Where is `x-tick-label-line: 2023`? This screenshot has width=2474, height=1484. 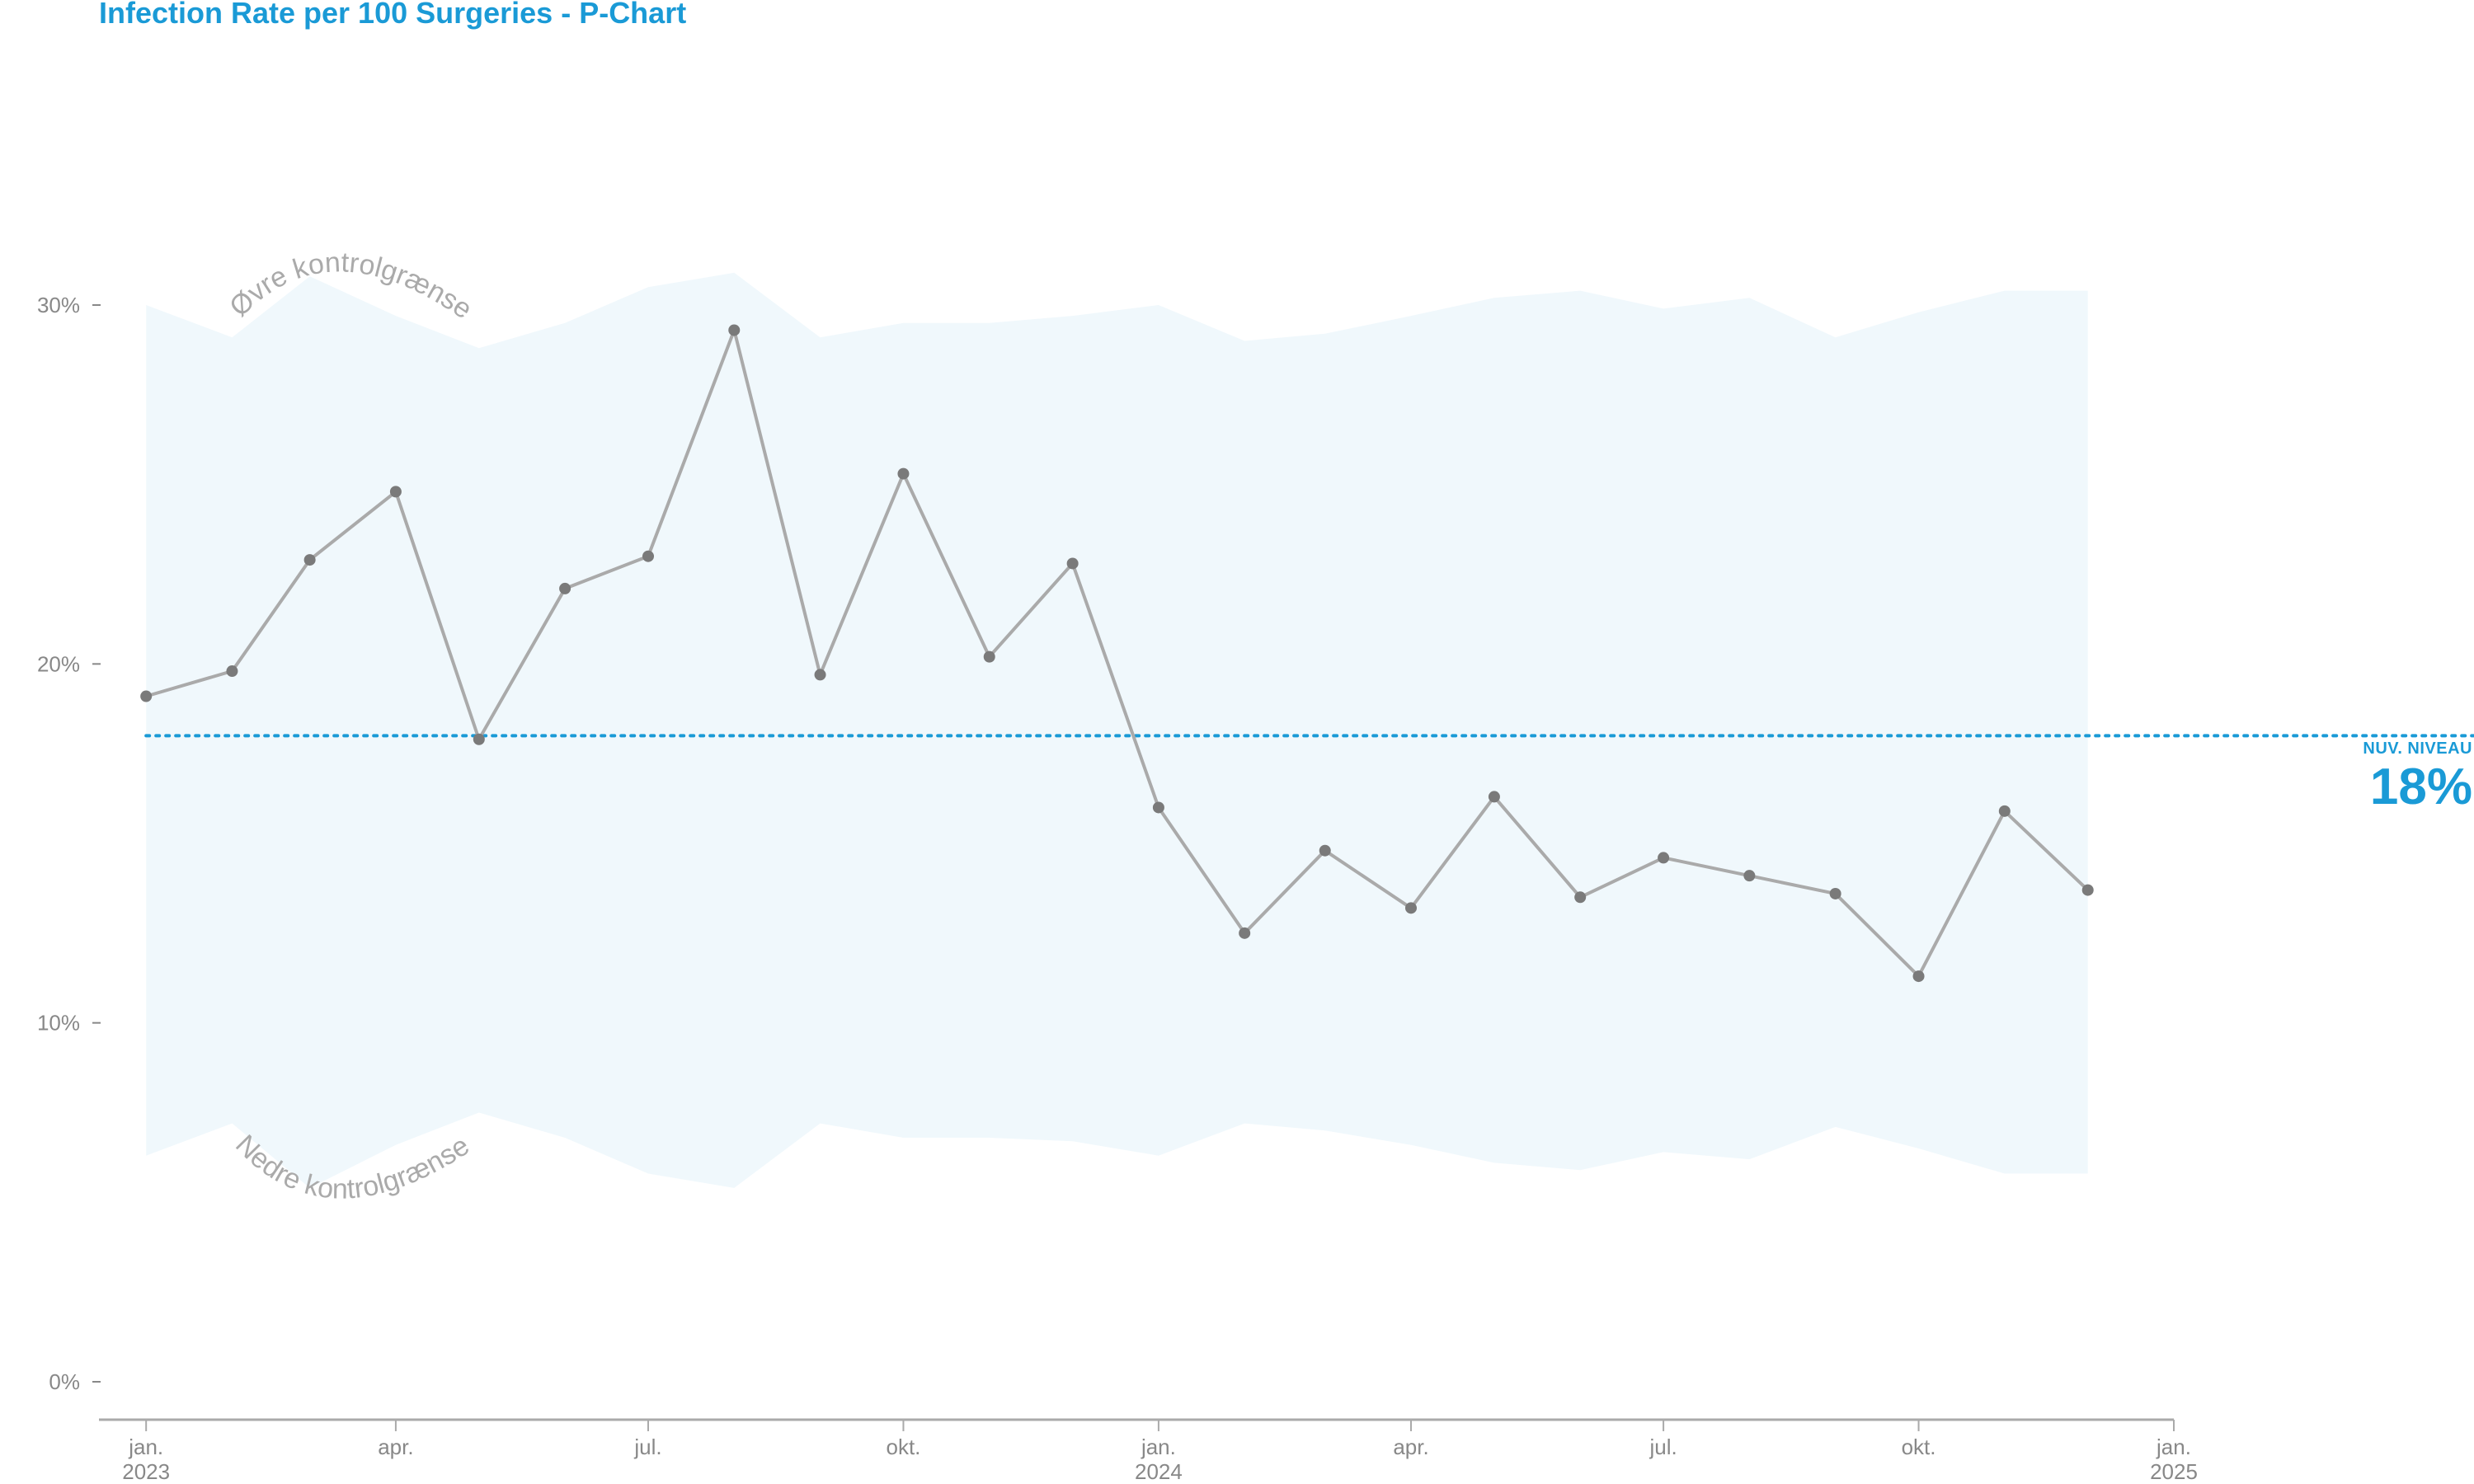
x-tick-label-line: 2023 is located at coordinates (146, 1471).